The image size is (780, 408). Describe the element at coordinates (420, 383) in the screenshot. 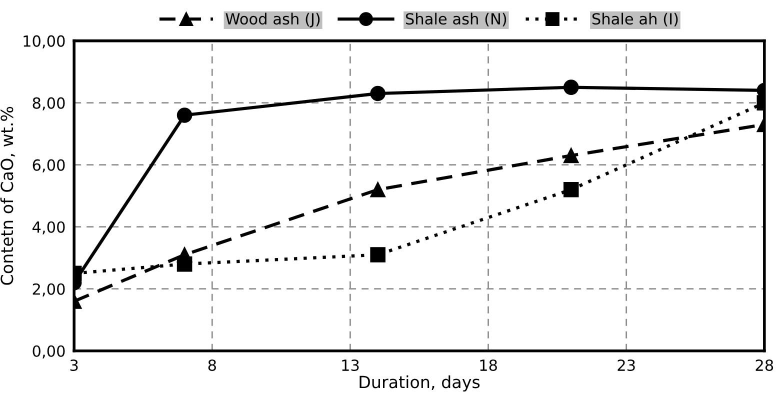

I see `x-axis-title: Duration, days` at that location.